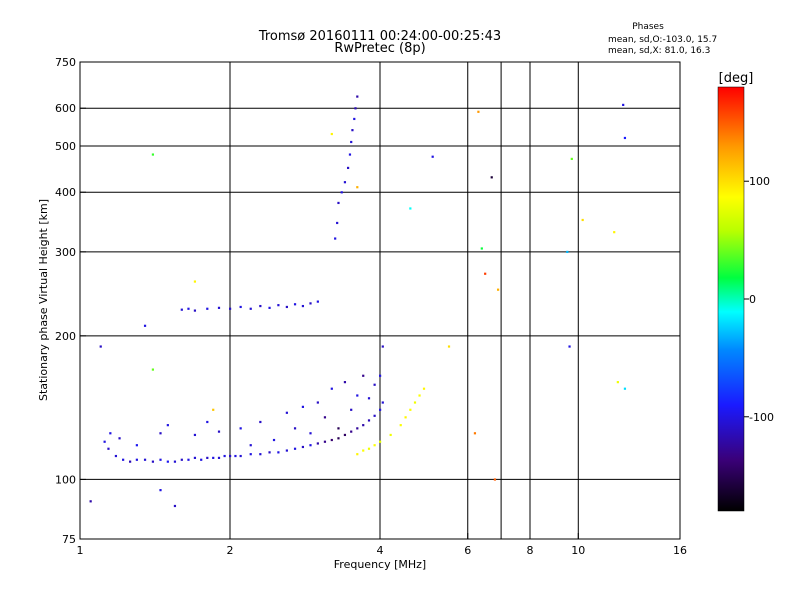 The height and width of the screenshot is (604, 800). I want to click on phases-o-line: mean, sd,O:-103.0, 15.7, so click(662, 40).